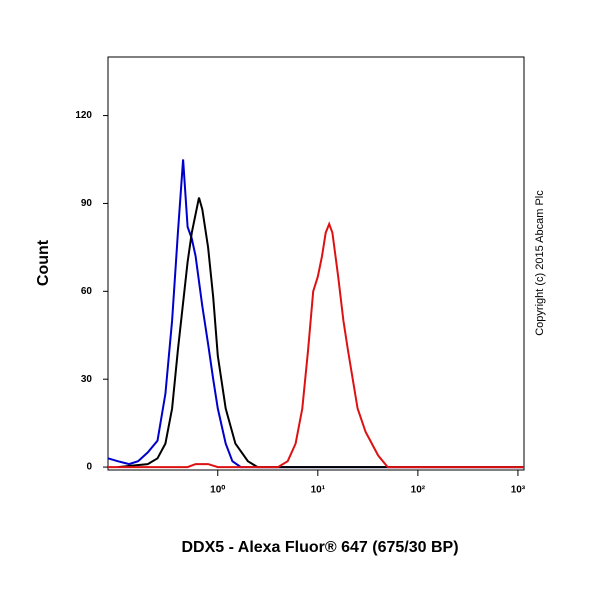 The height and width of the screenshot is (600, 600). I want to click on y-tick-label: 120, so click(83, 115).